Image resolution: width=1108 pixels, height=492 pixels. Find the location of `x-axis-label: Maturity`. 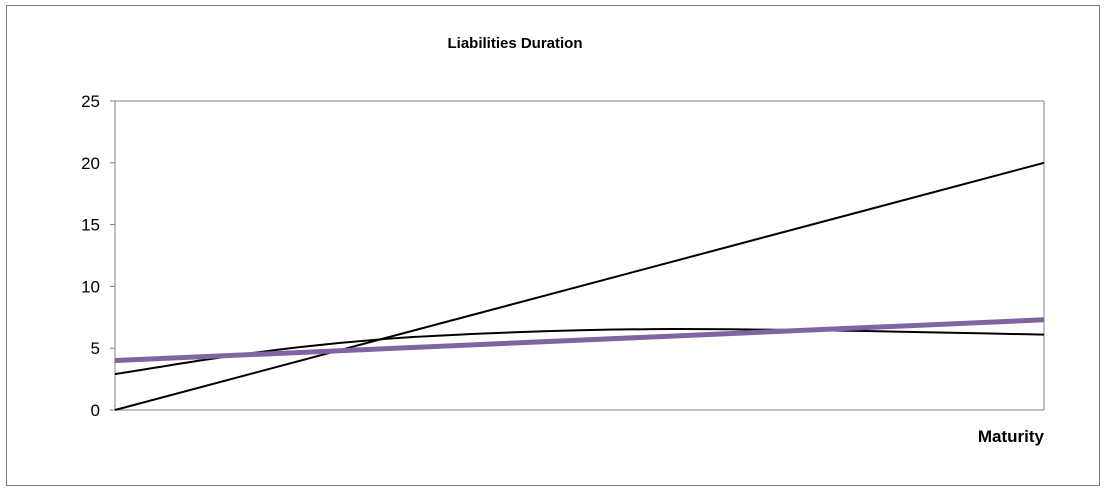

x-axis-label: Maturity is located at coordinates (1011, 436).